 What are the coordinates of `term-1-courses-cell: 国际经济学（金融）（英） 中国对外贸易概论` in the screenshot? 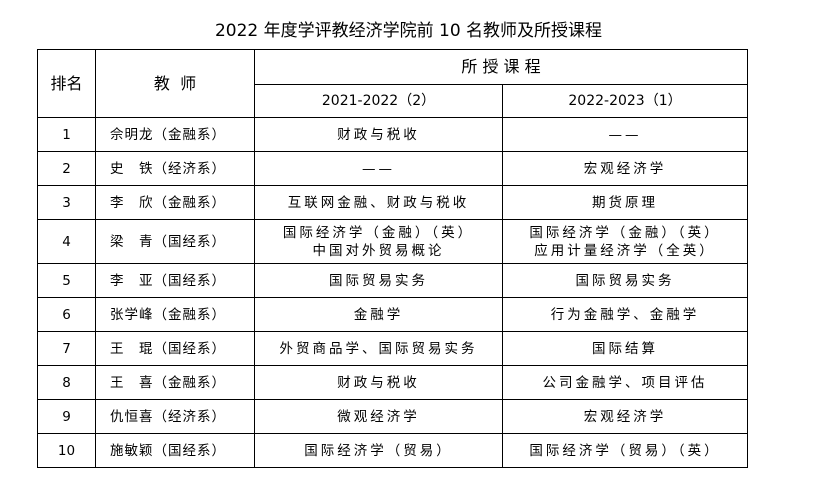 It's located at (378, 241).